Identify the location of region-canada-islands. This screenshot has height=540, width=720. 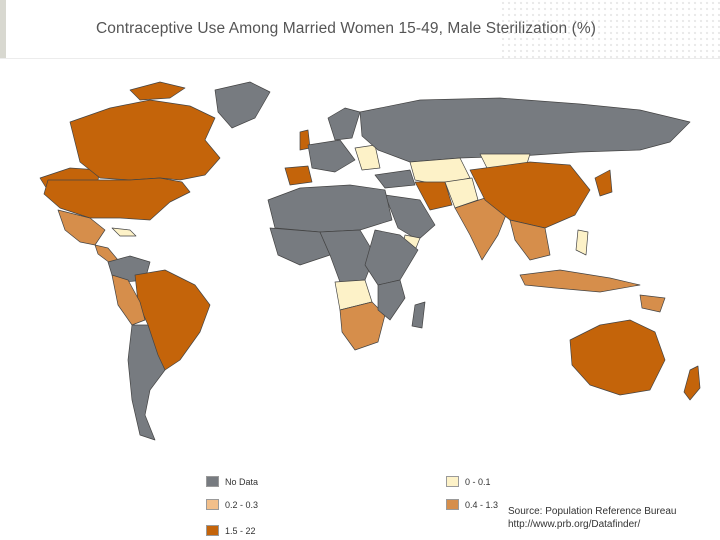
(157, 91).